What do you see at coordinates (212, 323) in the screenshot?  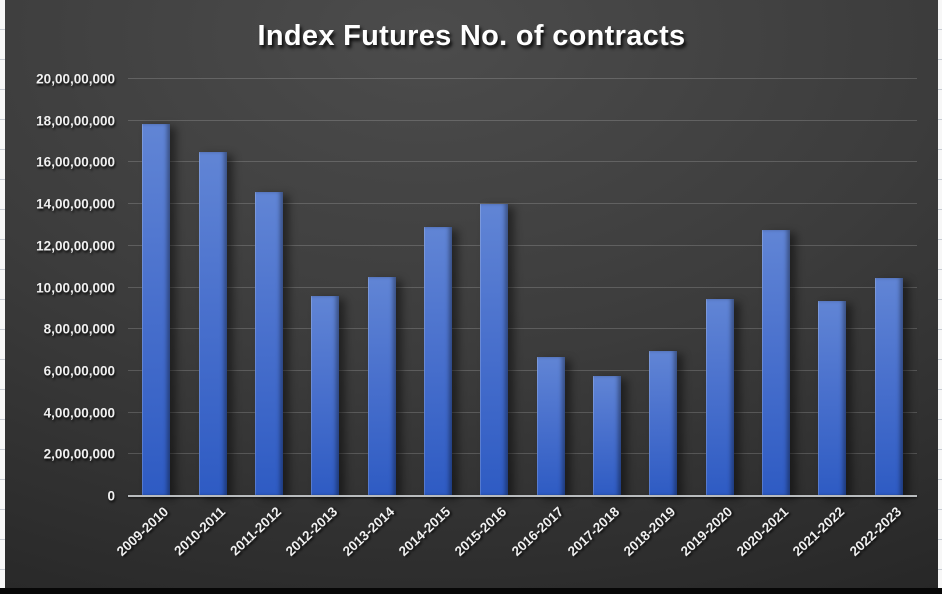 I see `bar-2010-2011` at bounding box center [212, 323].